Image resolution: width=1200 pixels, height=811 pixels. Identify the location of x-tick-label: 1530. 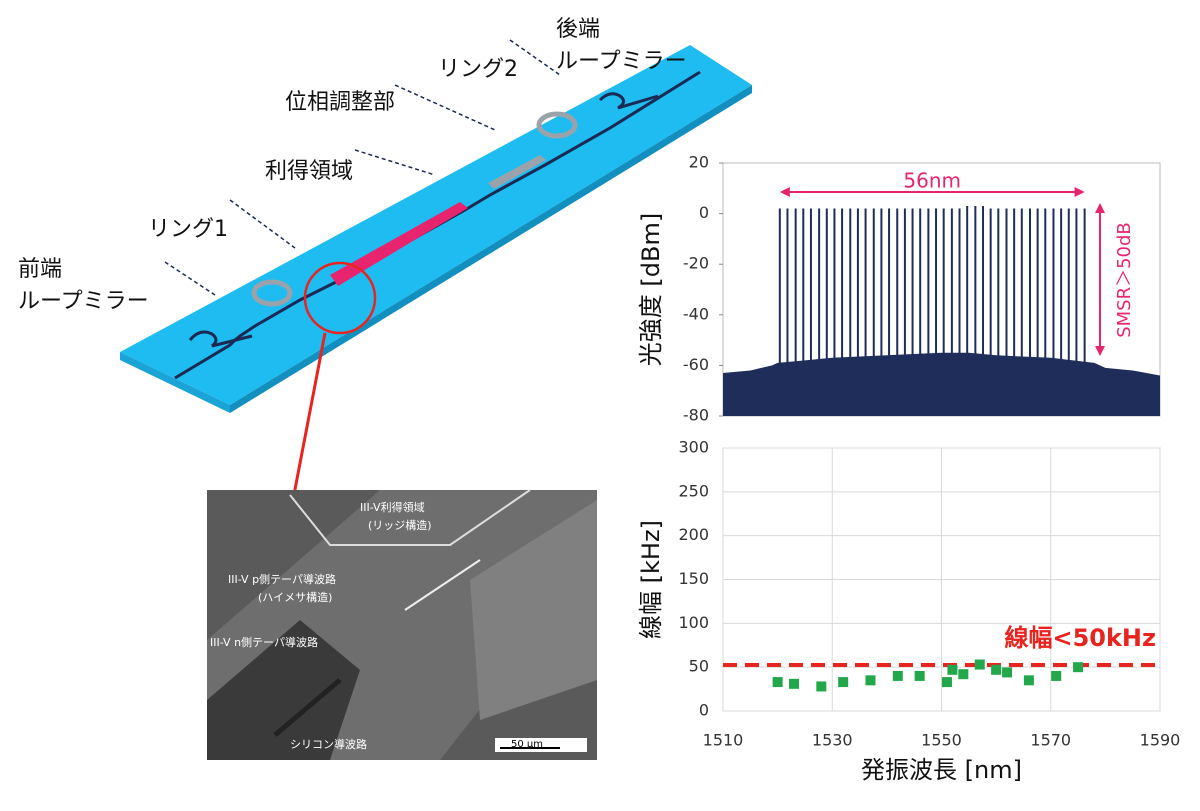
(832, 740).